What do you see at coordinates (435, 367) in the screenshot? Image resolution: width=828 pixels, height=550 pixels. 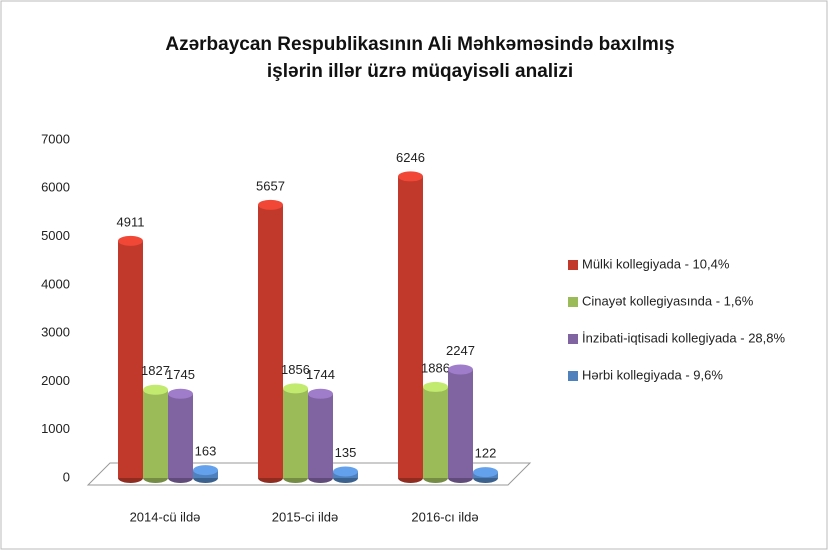 I see `data-label: 1886` at bounding box center [435, 367].